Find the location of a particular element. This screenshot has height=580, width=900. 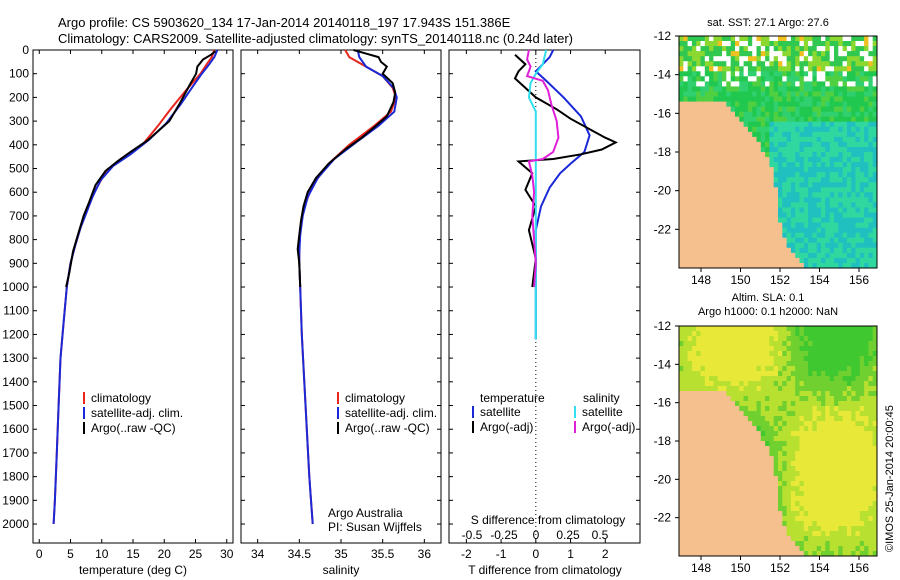

x-tick-label: 0 is located at coordinates (535, 554).